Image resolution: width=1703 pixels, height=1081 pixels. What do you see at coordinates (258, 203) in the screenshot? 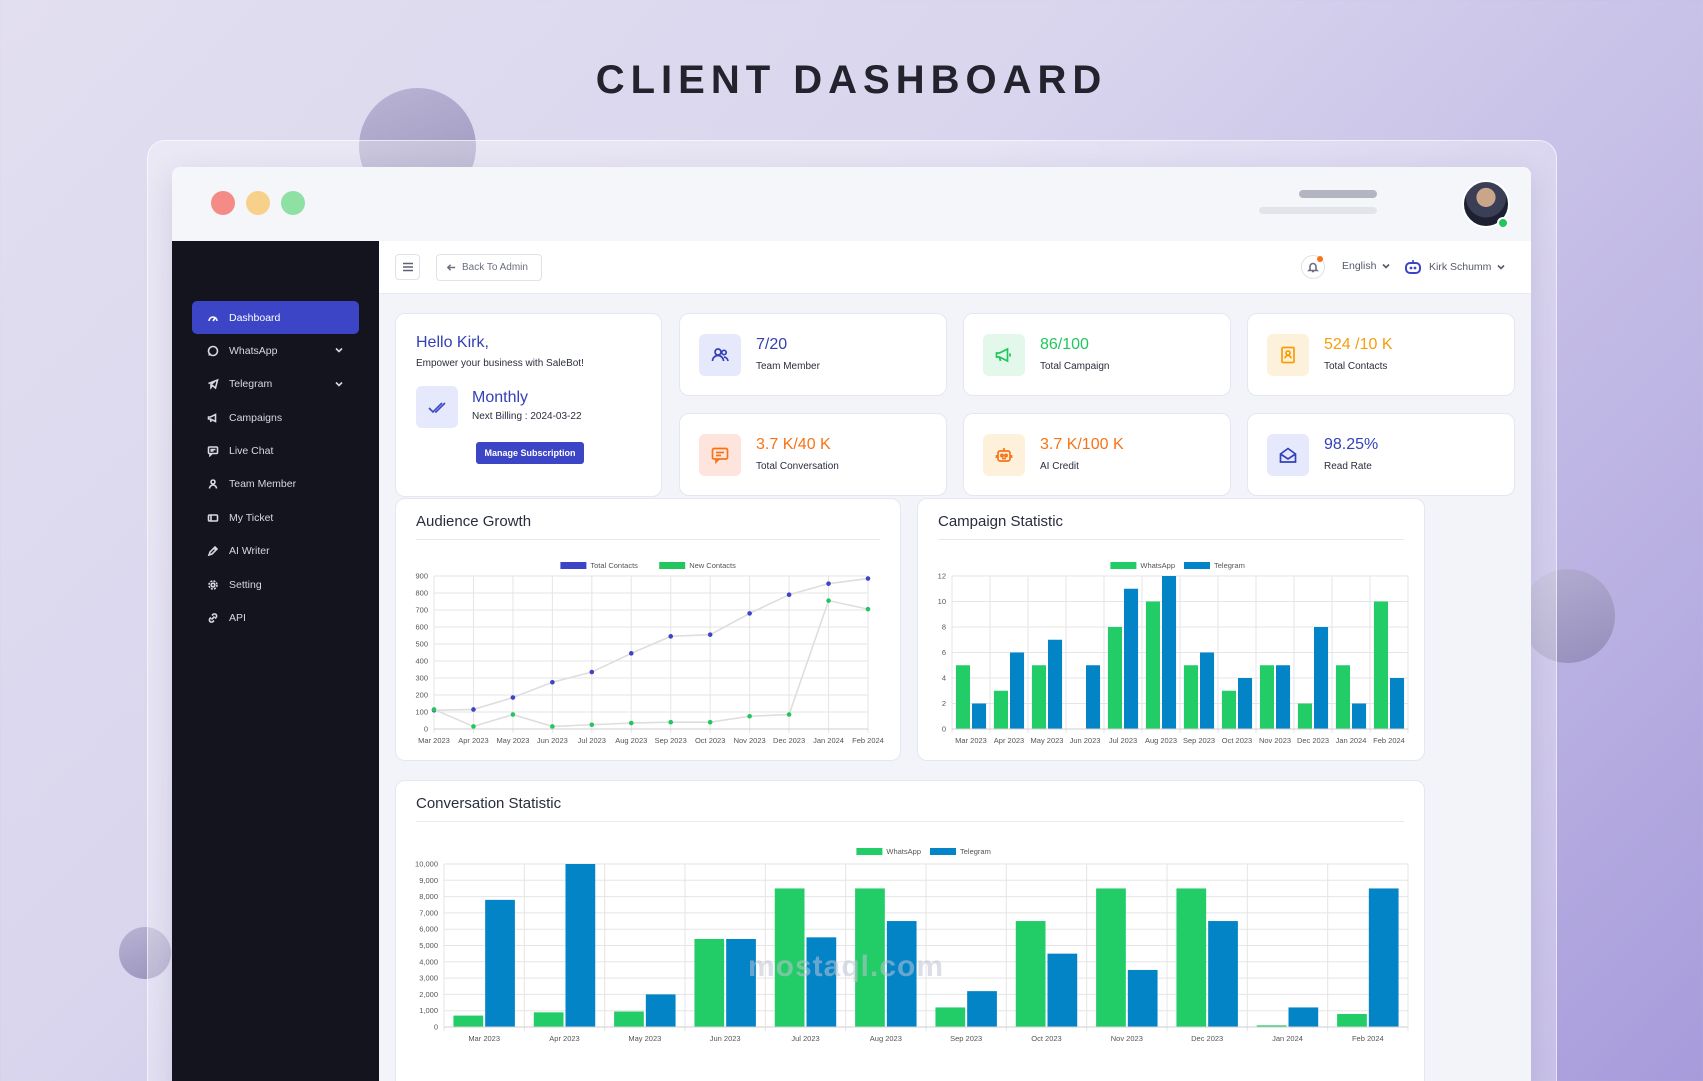
I see `minimize-window-button` at bounding box center [258, 203].